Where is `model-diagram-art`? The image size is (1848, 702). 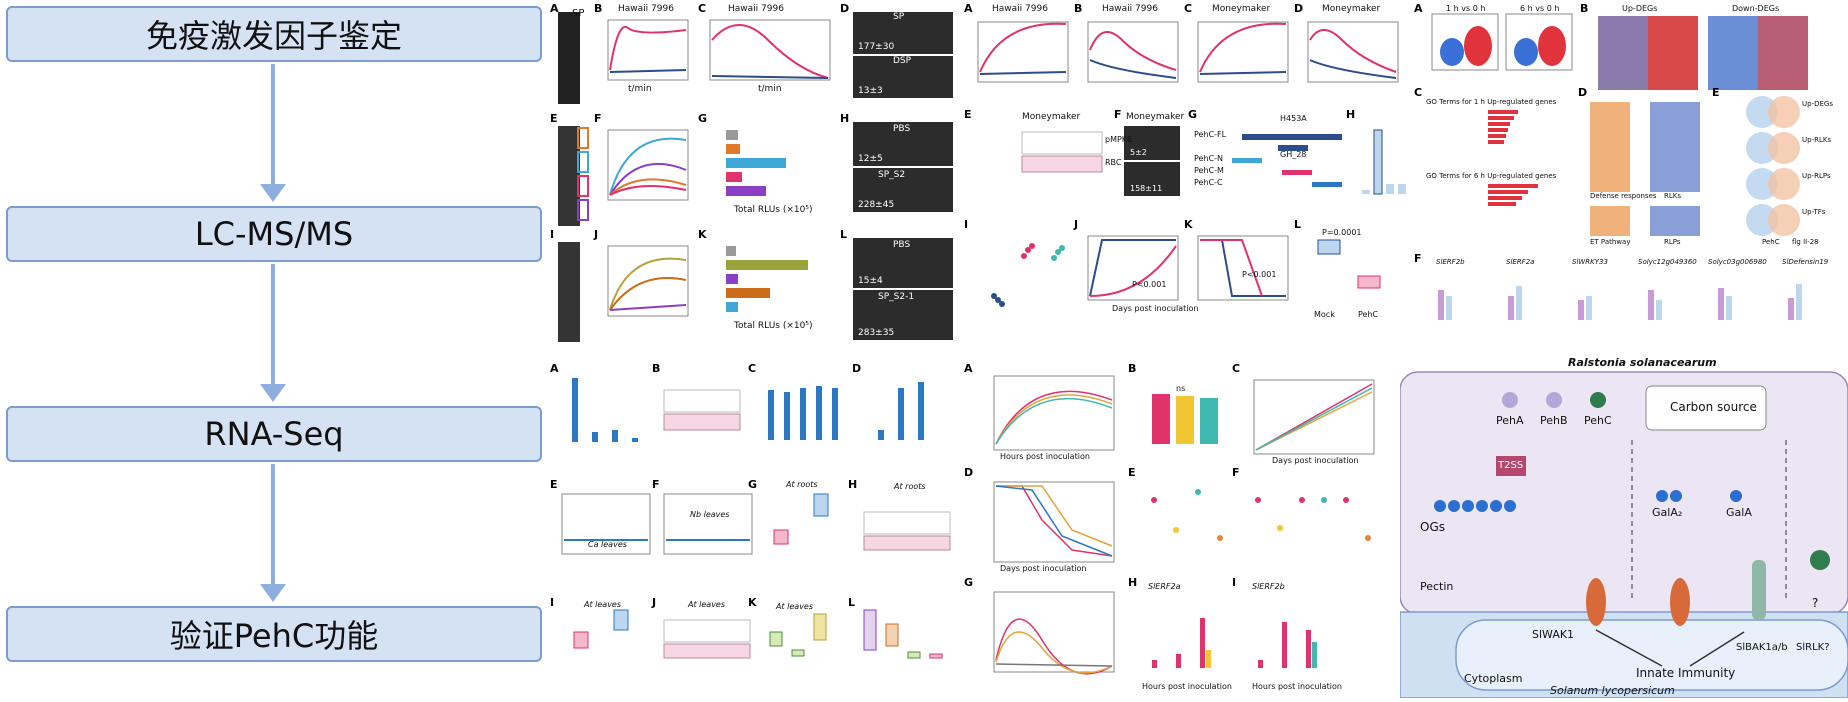
model-diagram-art is located at coordinates (1623, 535).